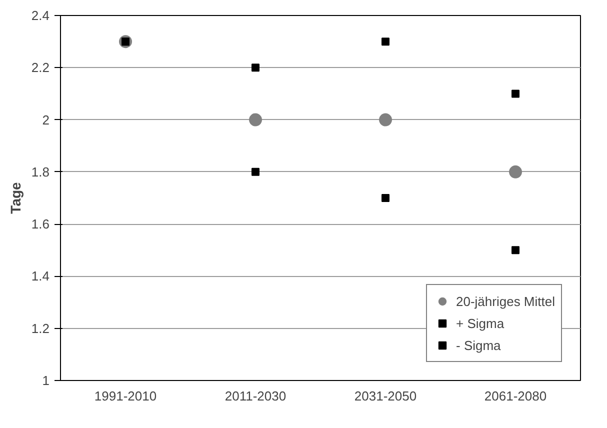 The image size is (607, 428). Describe the element at coordinates (255, 396) in the screenshot. I see `x-tick-label: 2011-2030` at that location.